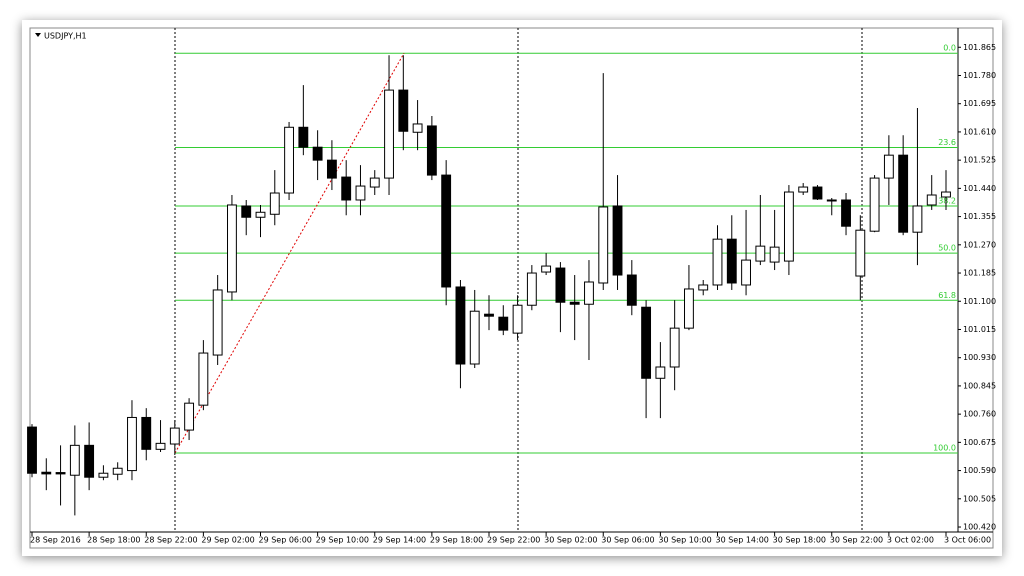  What do you see at coordinates (684, 540) in the screenshot?
I see `x-tick-label: 30 Sep 10:00` at bounding box center [684, 540].